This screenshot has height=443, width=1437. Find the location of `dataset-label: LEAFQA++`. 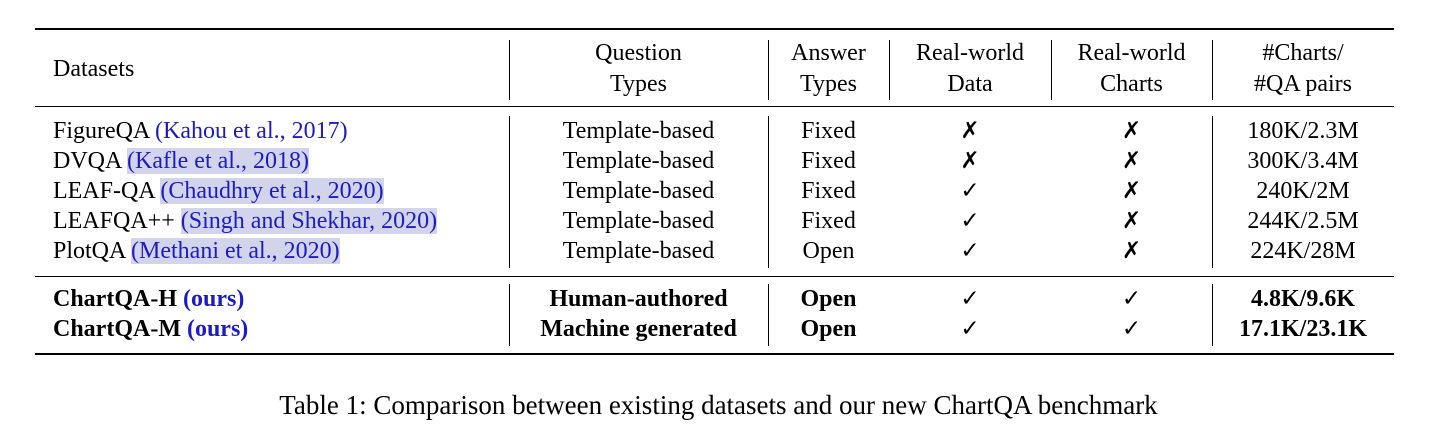

dataset-label: LEAFQA++ is located at coordinates (114, 221).